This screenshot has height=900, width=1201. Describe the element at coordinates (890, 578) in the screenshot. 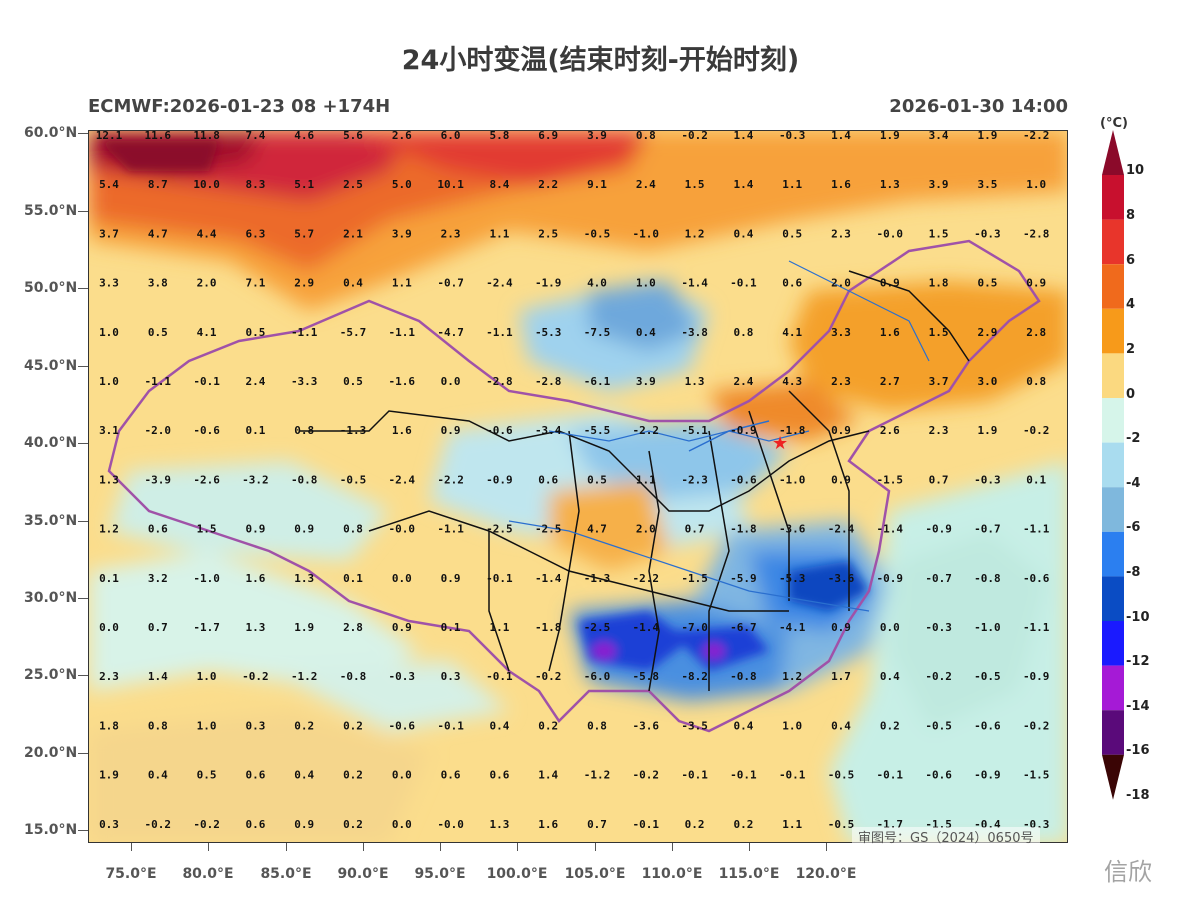

I see `grid-value: -0.9` at that location.